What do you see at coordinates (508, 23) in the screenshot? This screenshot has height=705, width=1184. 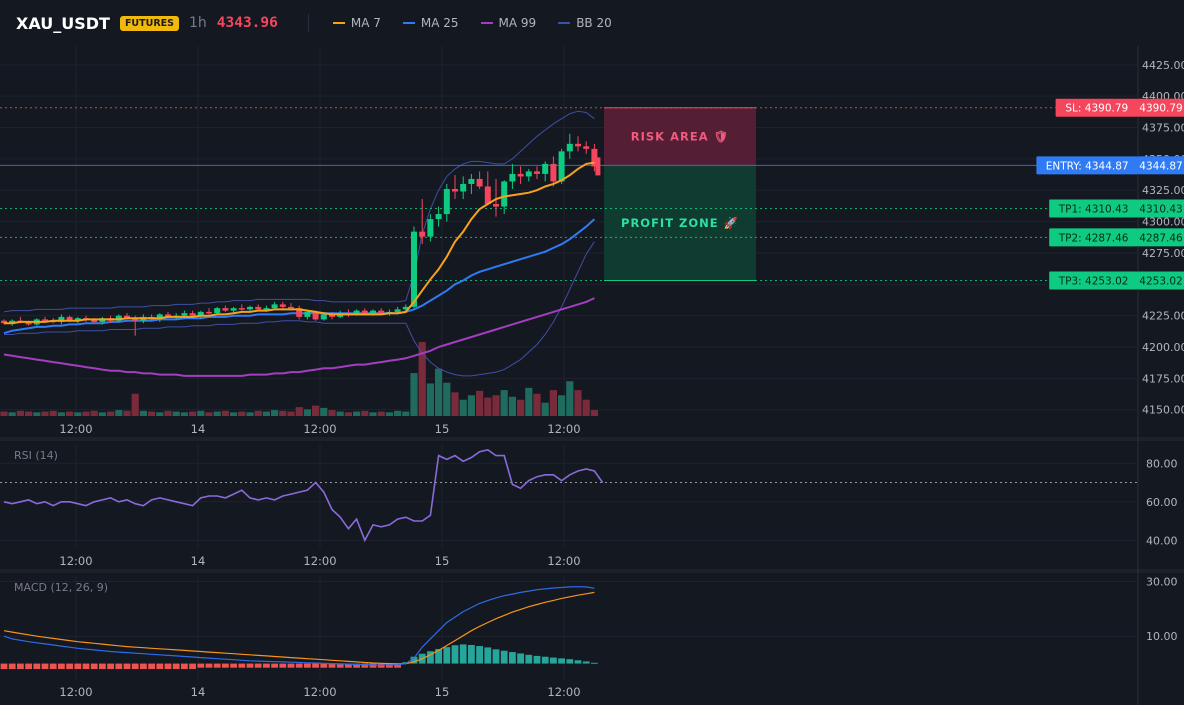 I see `legend-ma99: MA 99` at bounding box center [508, 23].